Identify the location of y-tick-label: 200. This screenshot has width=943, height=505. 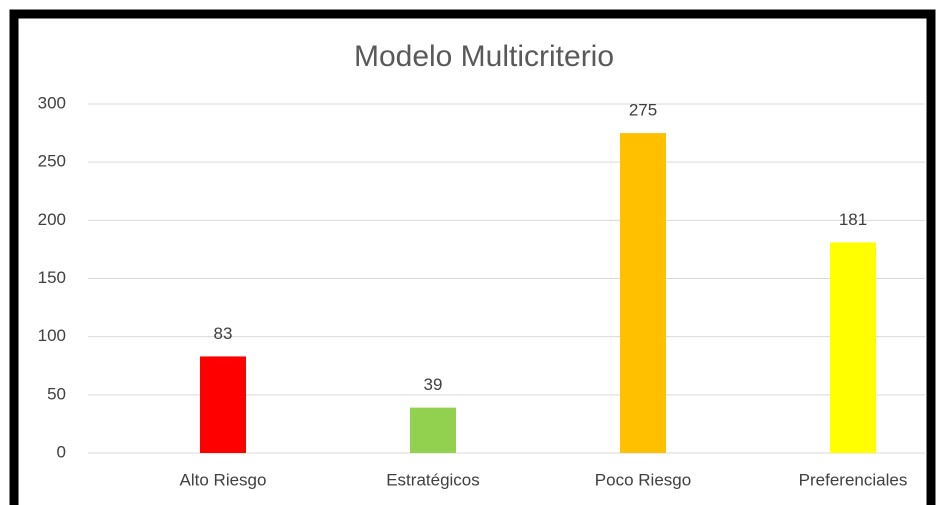
(52, 219).